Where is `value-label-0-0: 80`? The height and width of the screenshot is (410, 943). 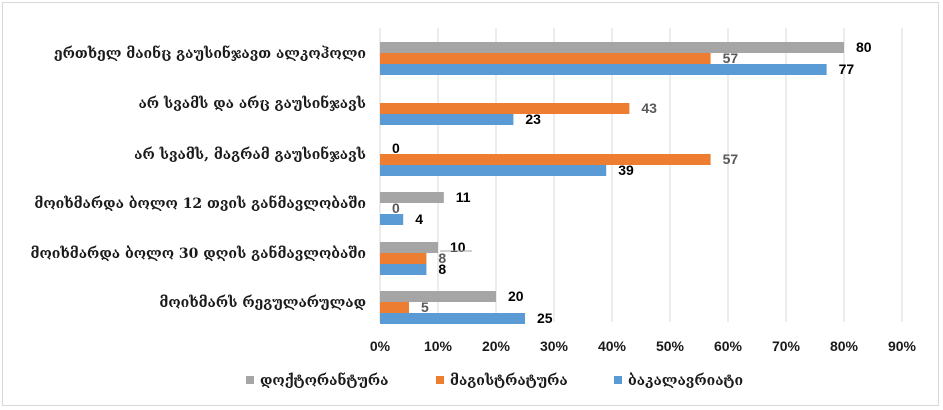
value-label-0-0: 80 is located at coordinates (864, 47).